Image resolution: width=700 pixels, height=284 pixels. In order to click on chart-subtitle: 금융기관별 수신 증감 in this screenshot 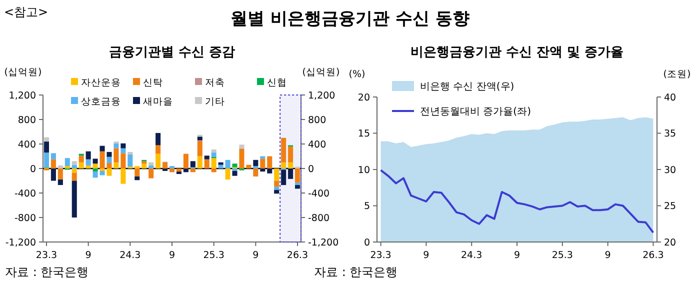, I will do `click(172, 52)`.